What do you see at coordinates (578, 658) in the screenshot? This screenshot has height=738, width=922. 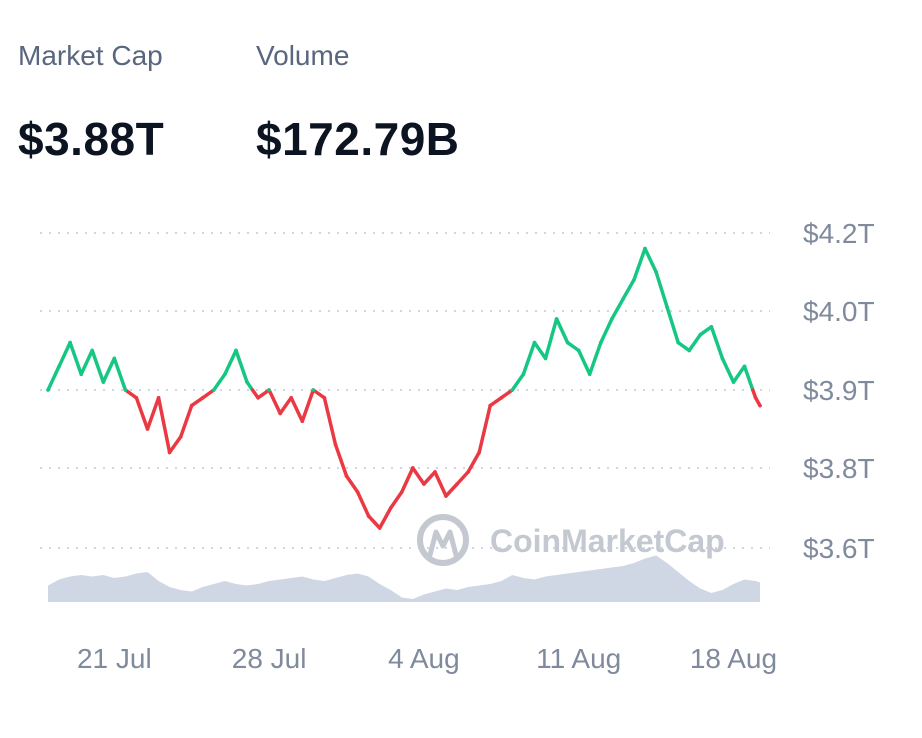 I see `x-tick-label: 11 Aug` at bounding box center [578, 658].